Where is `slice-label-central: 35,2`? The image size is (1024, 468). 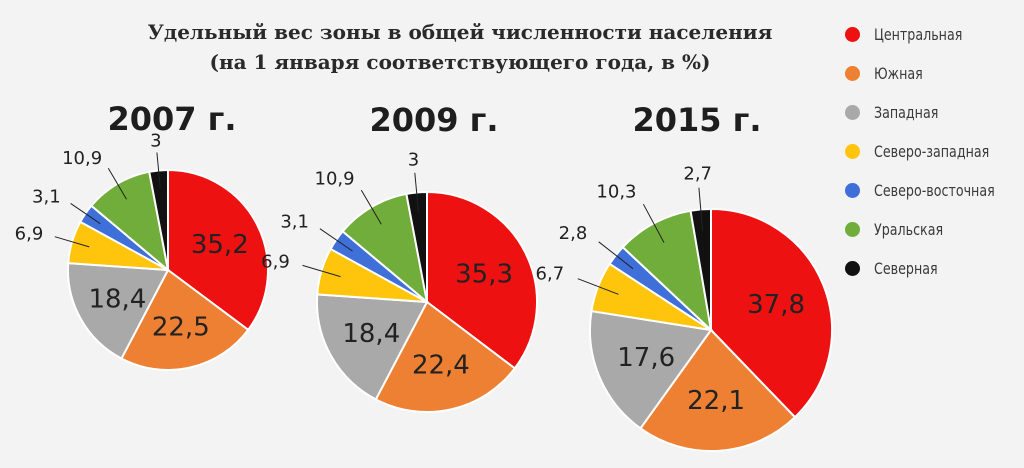
slice-label-central: 35,2 is located at coordinates (220, 245).